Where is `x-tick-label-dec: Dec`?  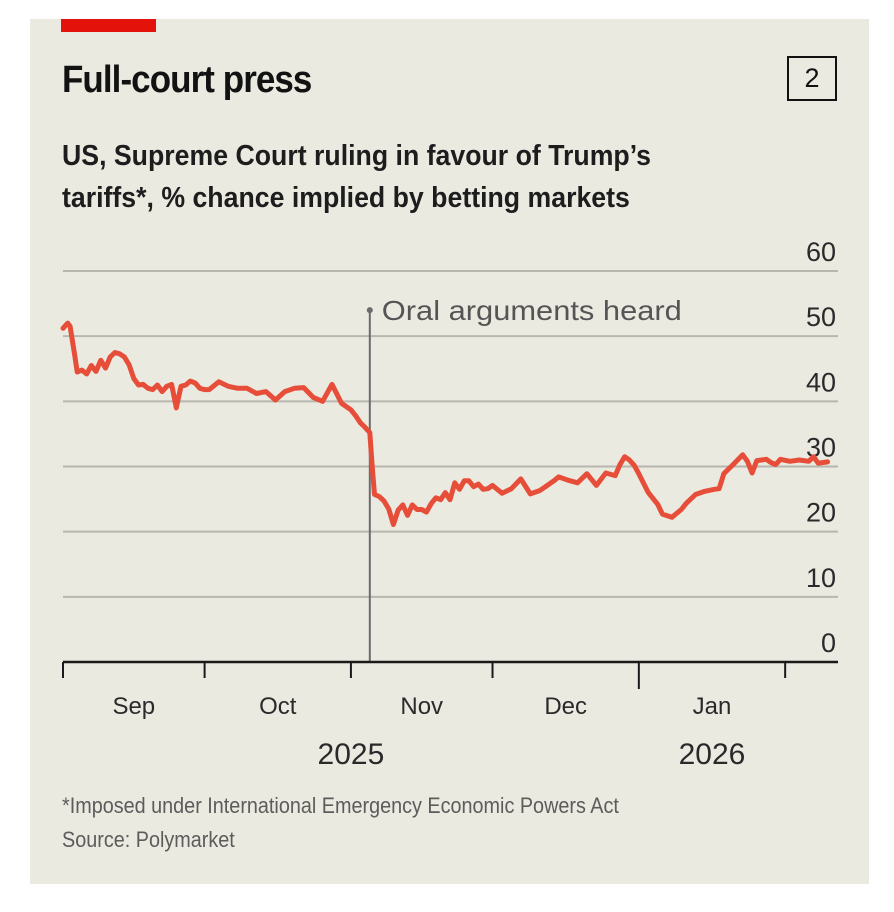
x-tick-label-dec: Dec is located at coordinates (565, 706).